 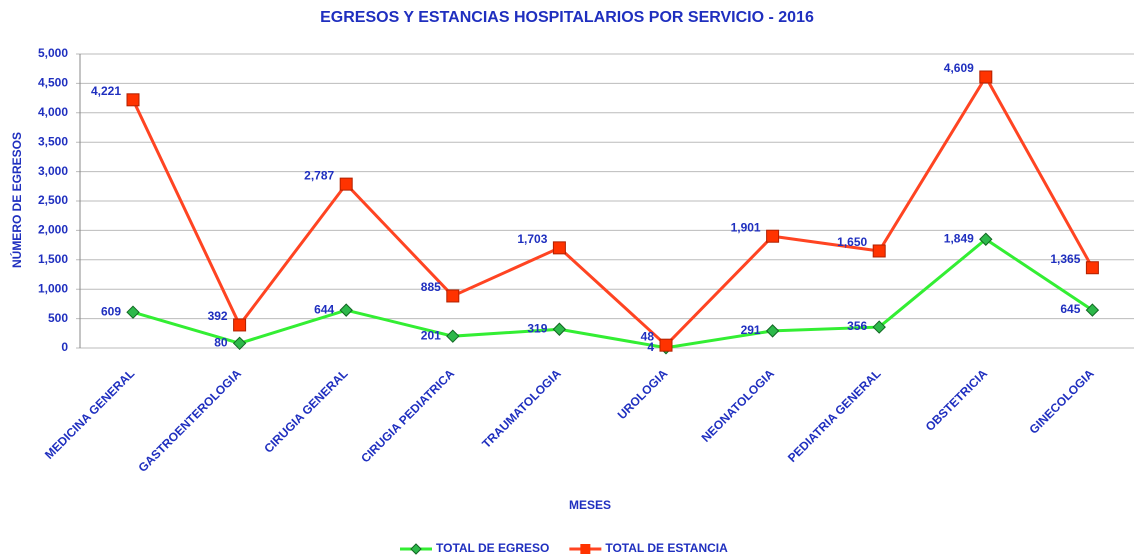 I want to click on x-tick-label: GINECOLOGIA, so click(x=1062, y=401).